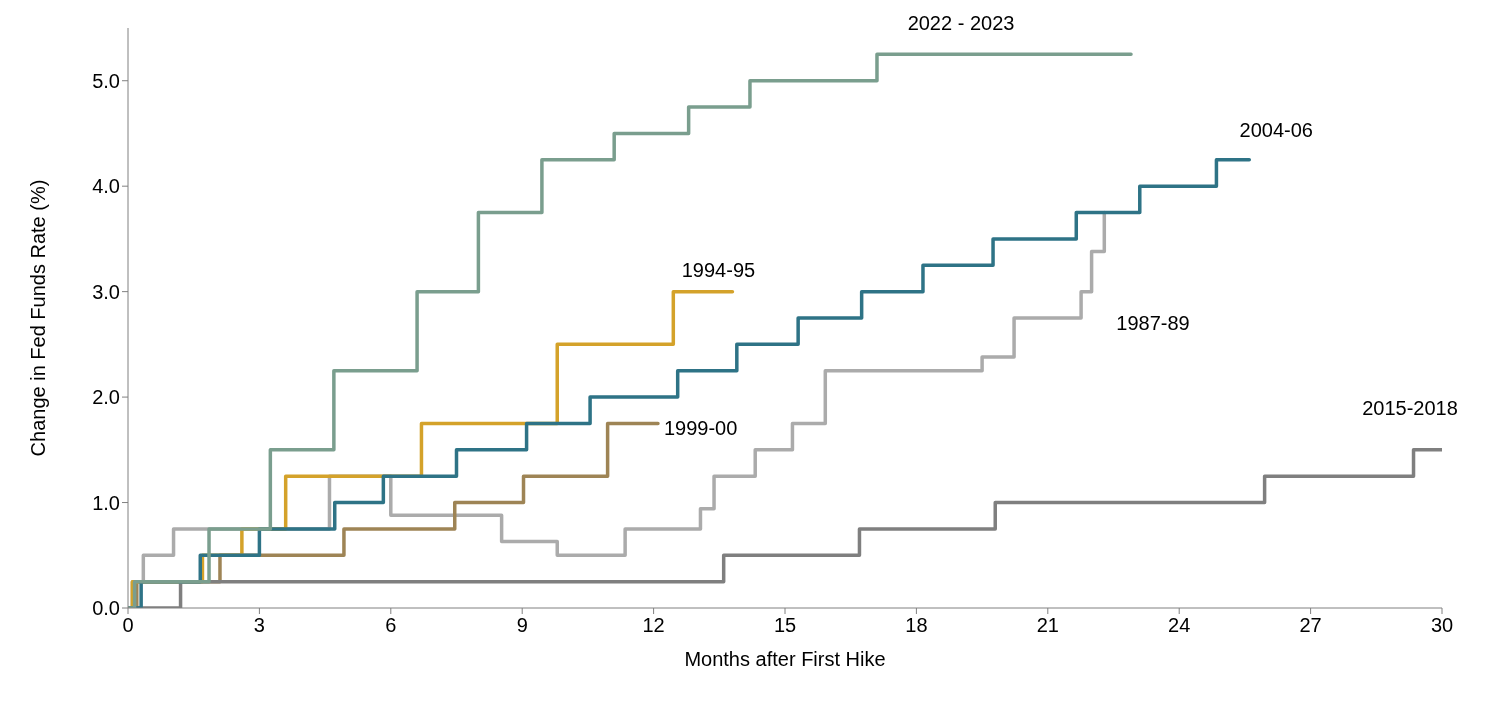 This screenshot has width=1500, height=706. Describe the element at coordinates (785, 659) in the screenshot. I see `x-axis-title: Months after First Hike` at that location.